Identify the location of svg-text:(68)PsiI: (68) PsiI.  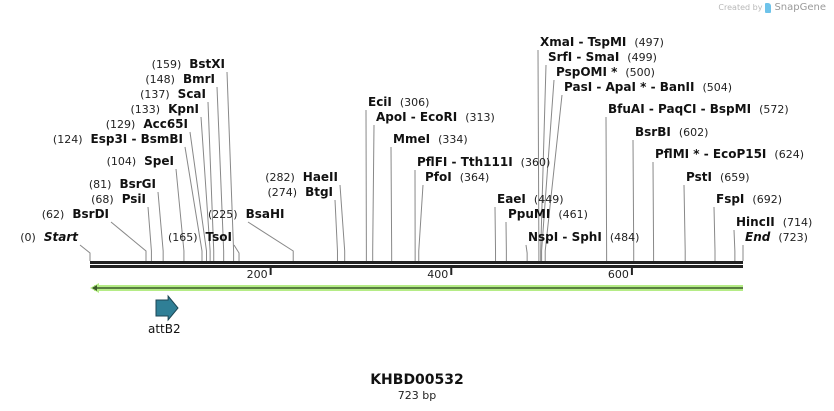
(118, 199).